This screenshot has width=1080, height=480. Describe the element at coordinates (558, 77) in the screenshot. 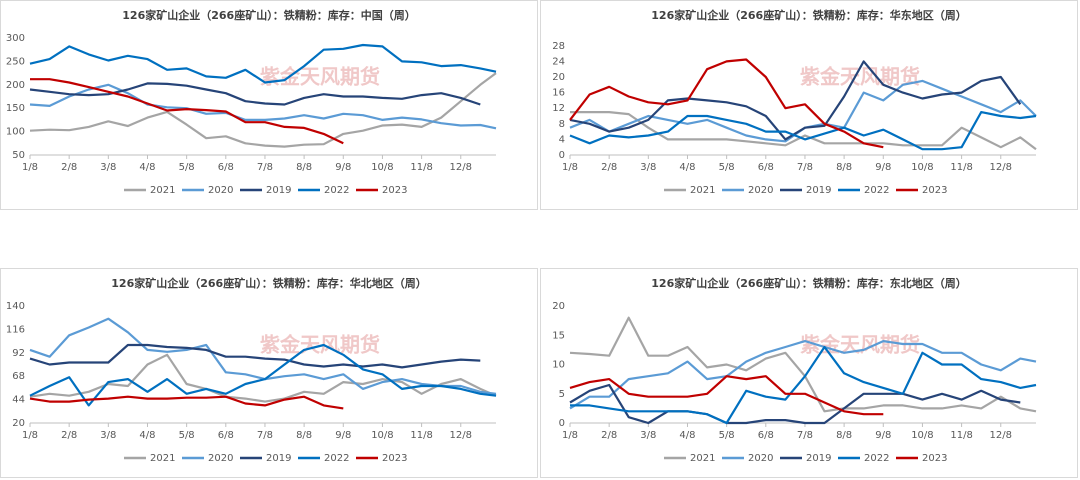

I see `y-tick-label: 20` at that location.